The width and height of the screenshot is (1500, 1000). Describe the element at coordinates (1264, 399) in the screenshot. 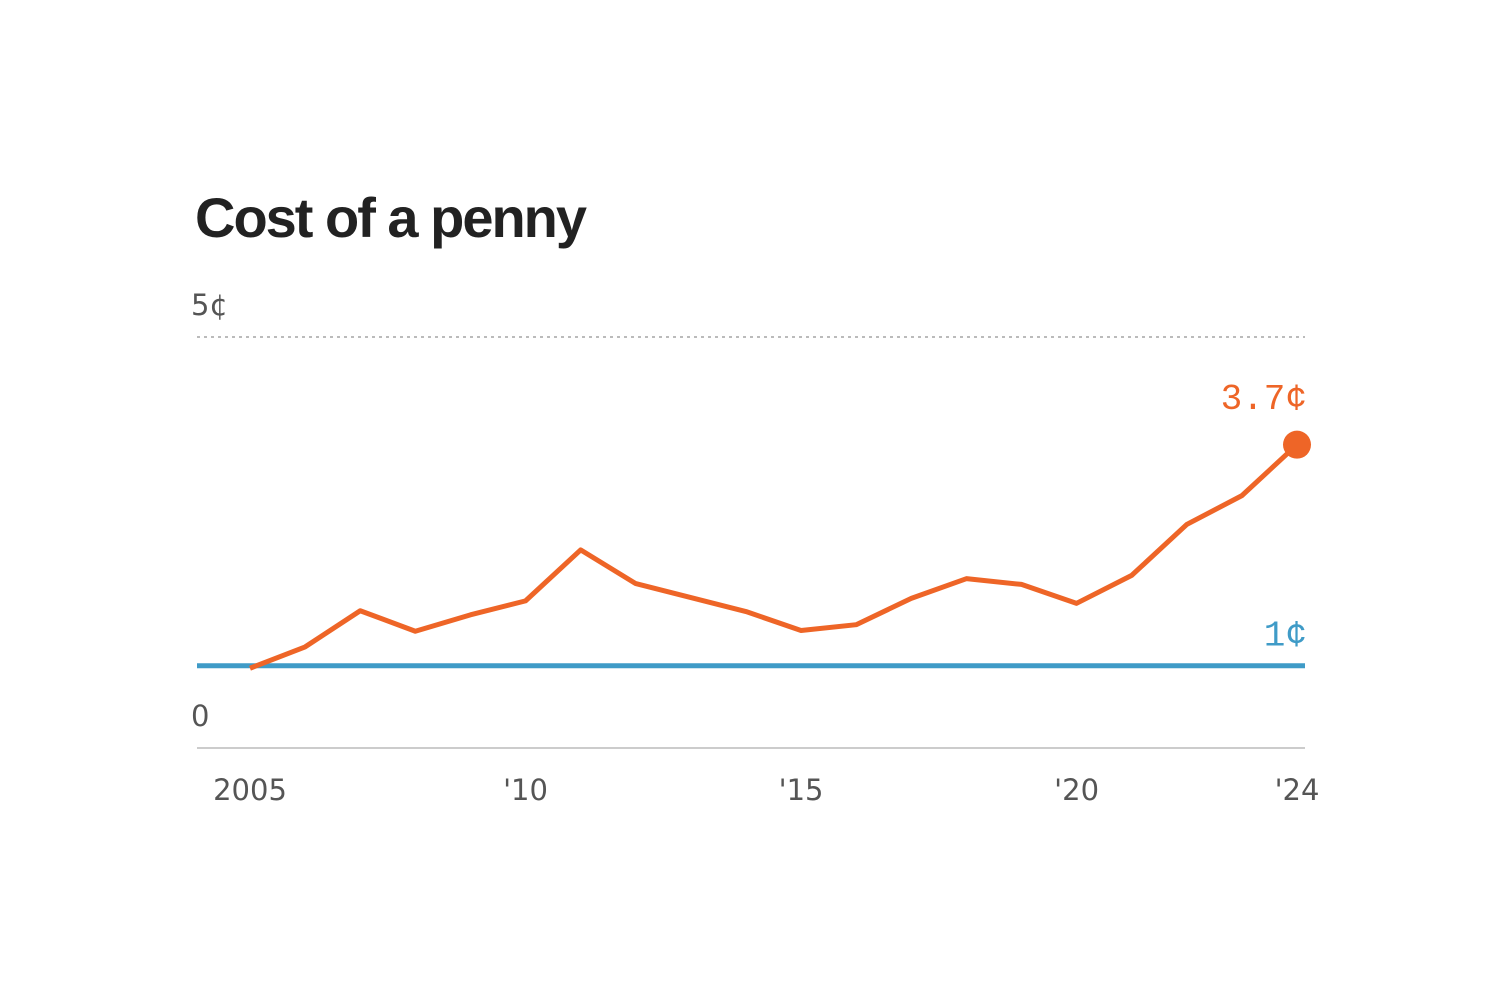

I see `value-label: 3.7¢` at that location.